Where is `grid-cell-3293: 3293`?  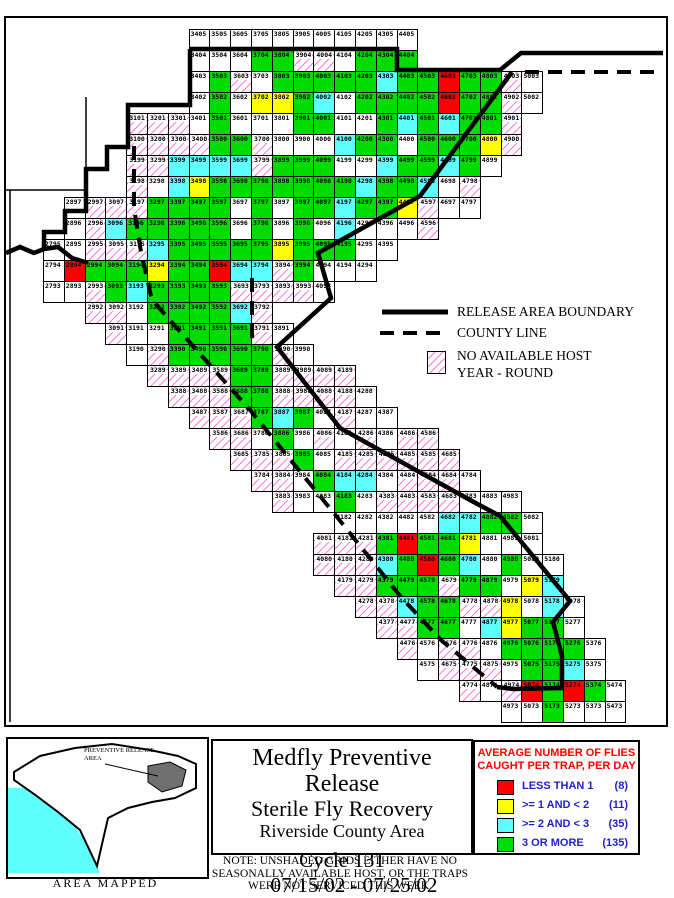 grid-cell-3293: 3293 is located at coordinates (158, 292).